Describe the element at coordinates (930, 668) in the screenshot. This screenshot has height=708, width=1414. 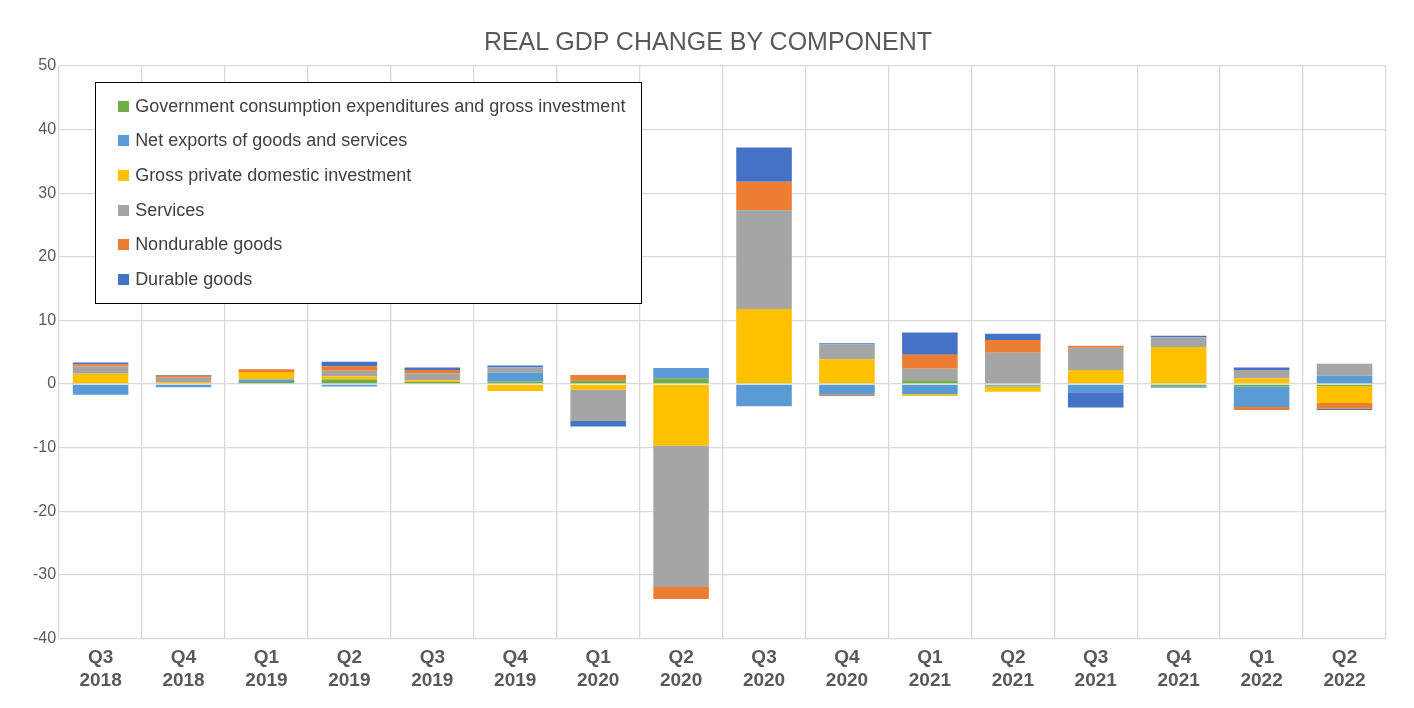
I see `x-tick-label: Q1 2021` at that location.